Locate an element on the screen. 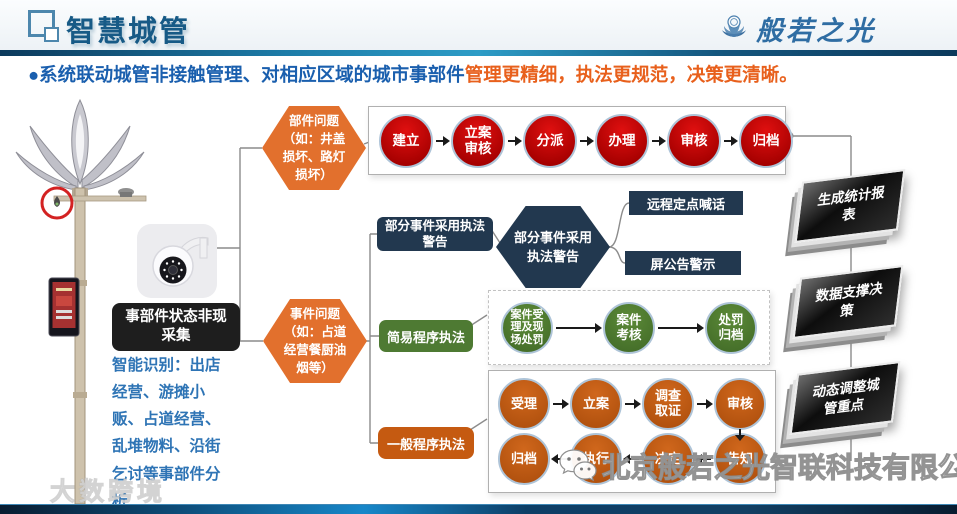 Image resolution: width=957 pixels, height=514 pixels. flow-step: 调查取证 is located at coordinates (668, 404).